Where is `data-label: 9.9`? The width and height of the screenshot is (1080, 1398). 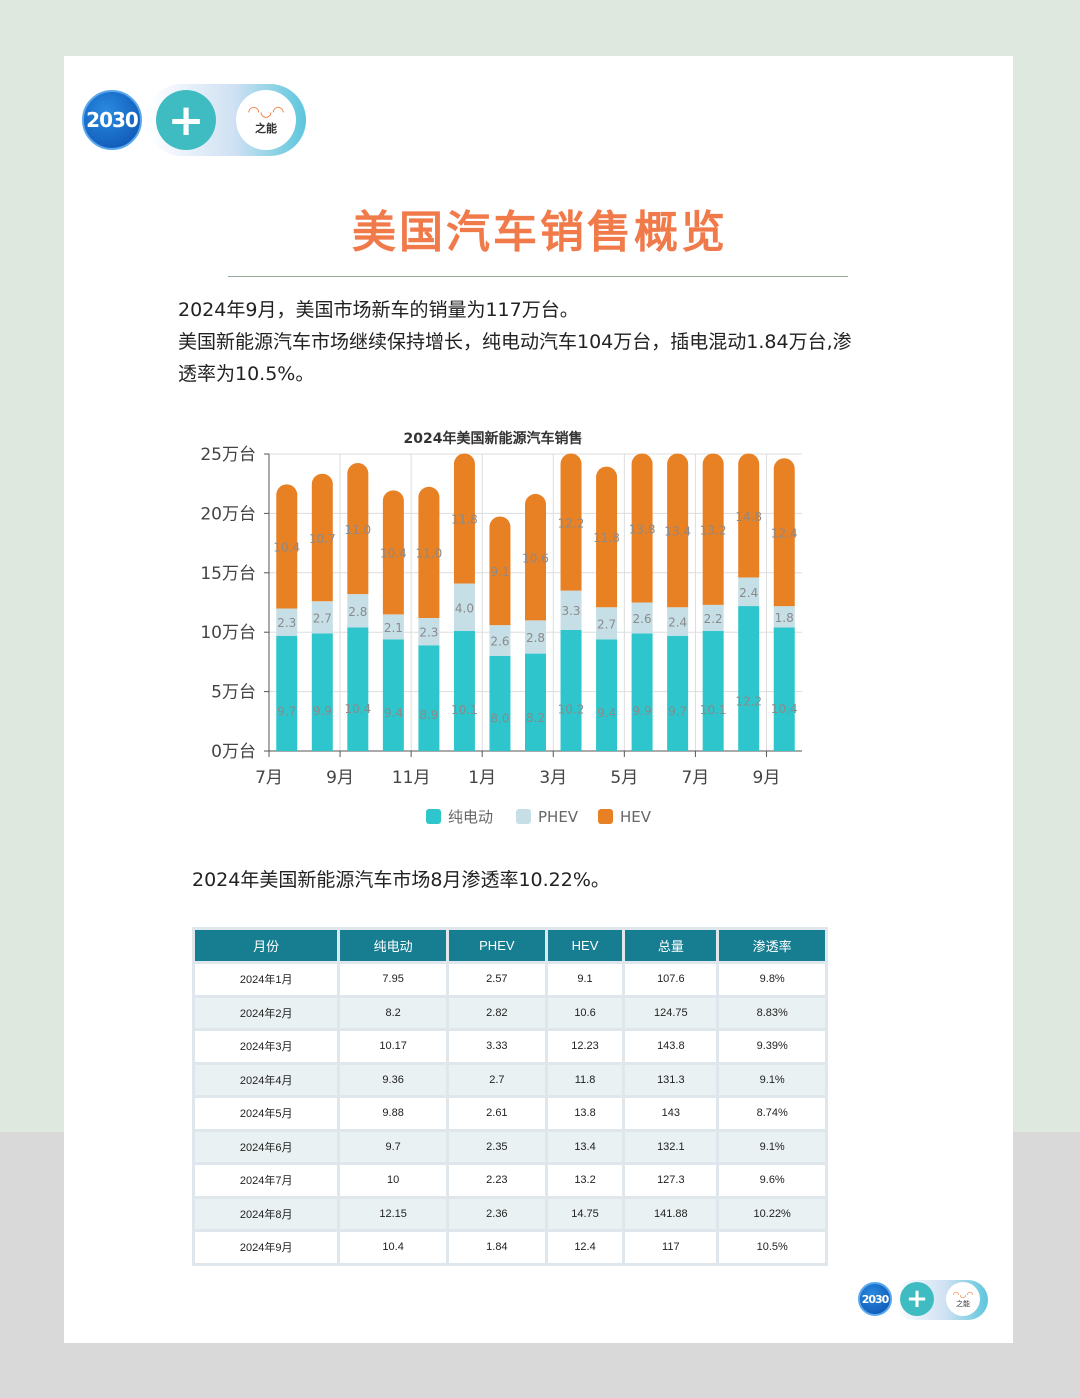
data-label: 9.9 is located at coordinates (322, 711).